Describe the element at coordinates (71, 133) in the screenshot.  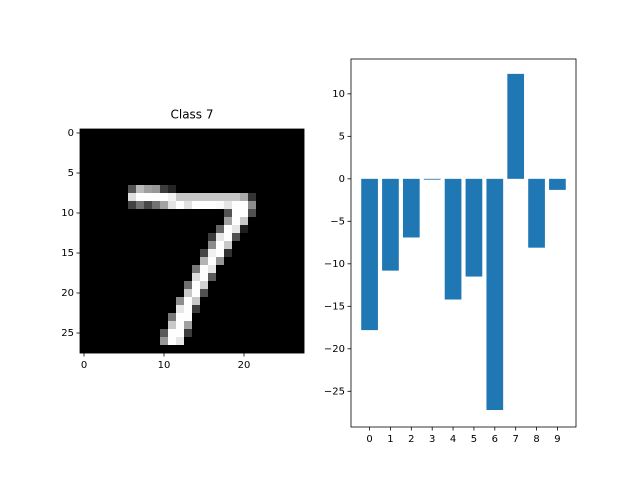
I see `y-tick-label: 0` at that location.